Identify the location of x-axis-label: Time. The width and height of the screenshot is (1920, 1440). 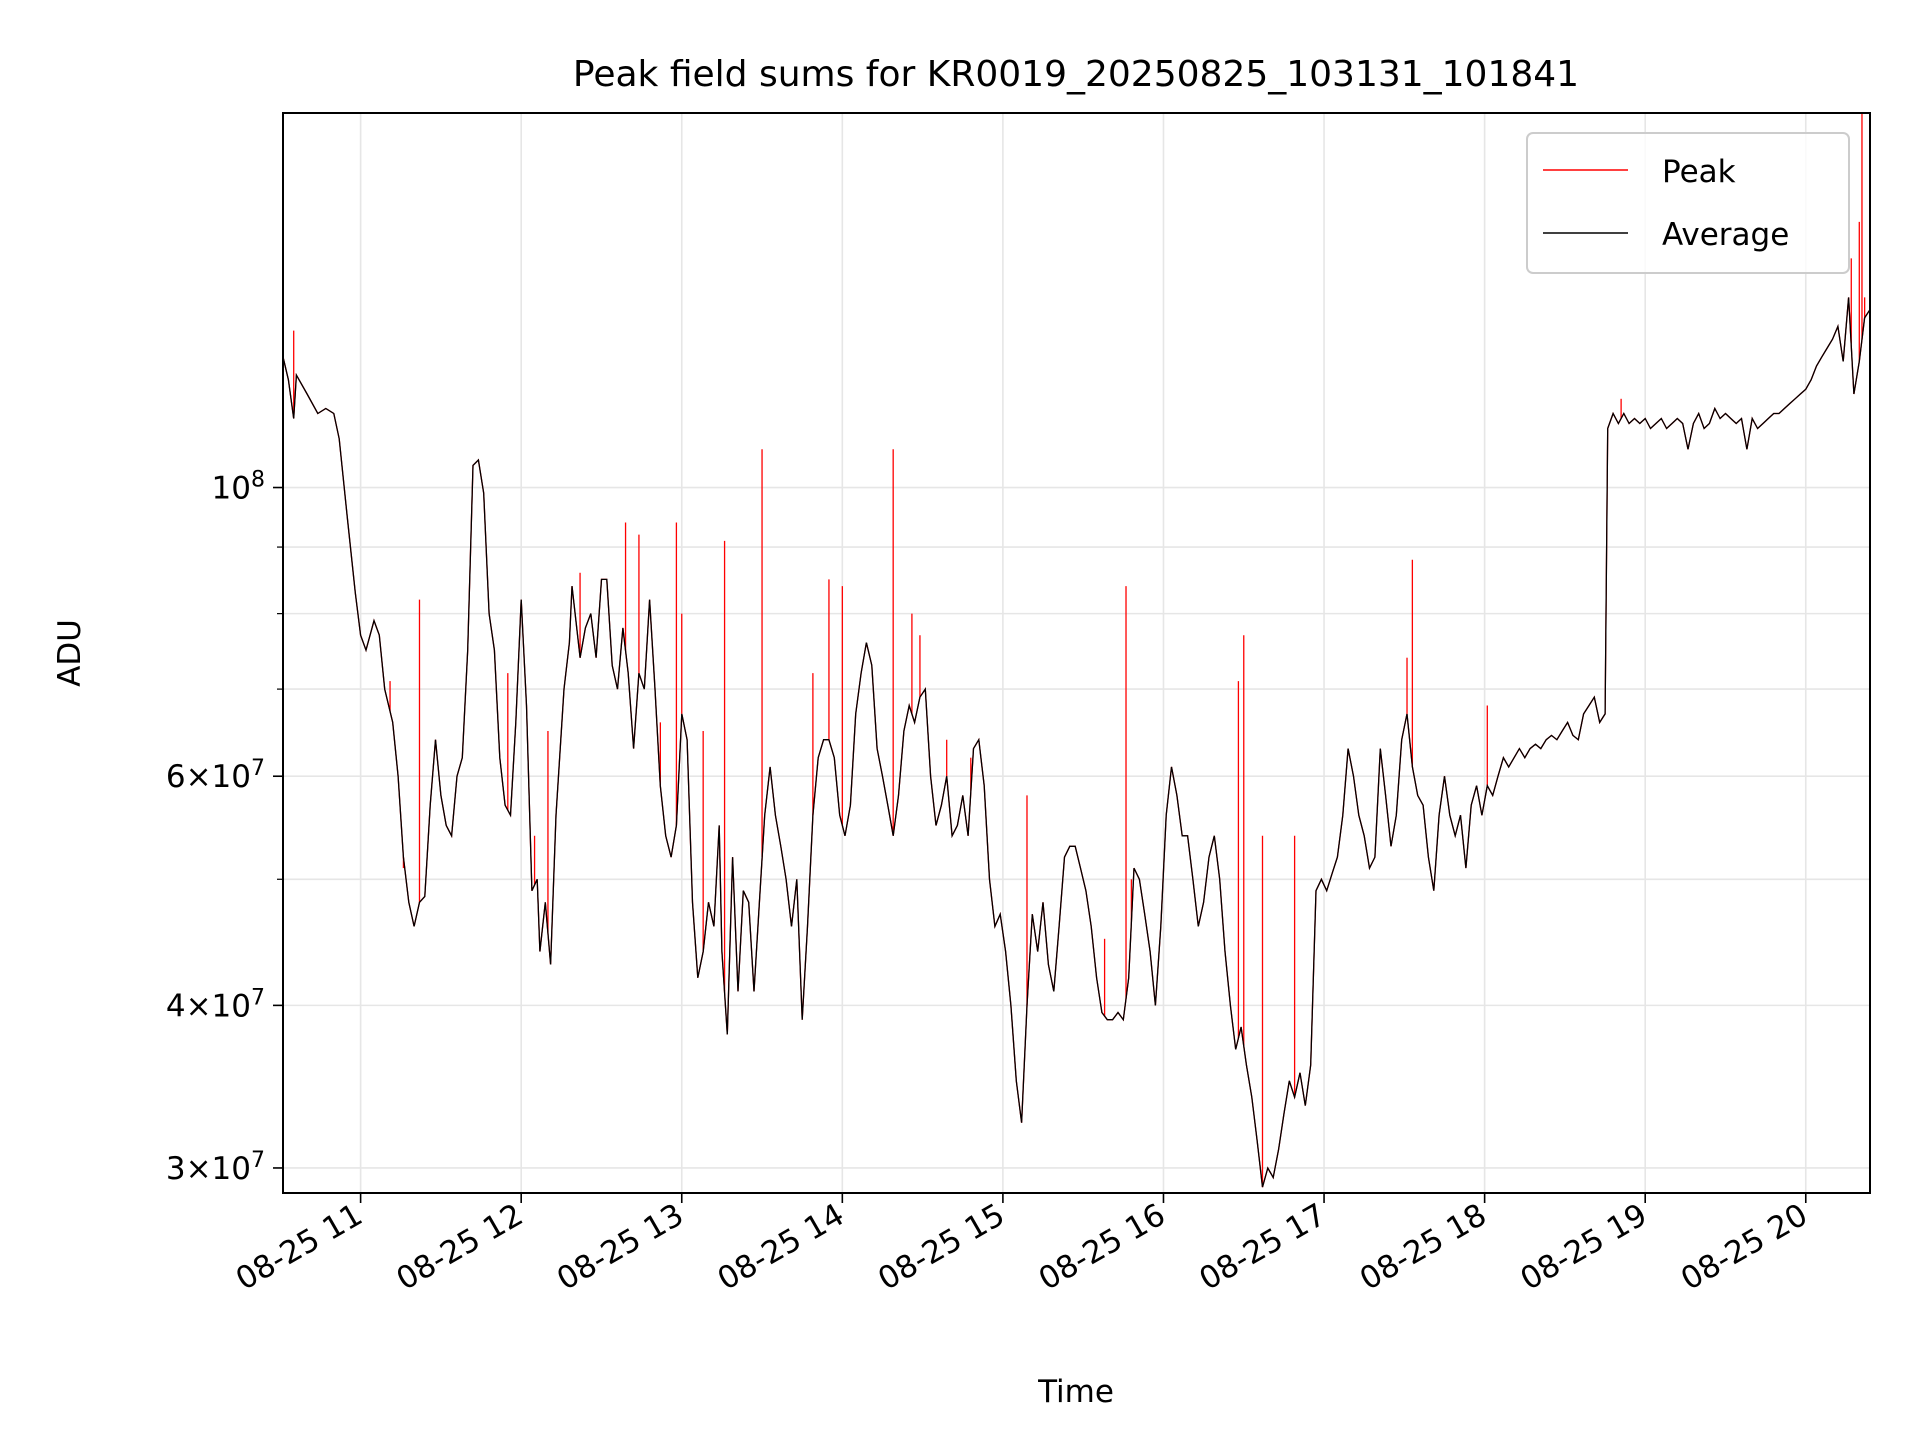
(1075, 1392).